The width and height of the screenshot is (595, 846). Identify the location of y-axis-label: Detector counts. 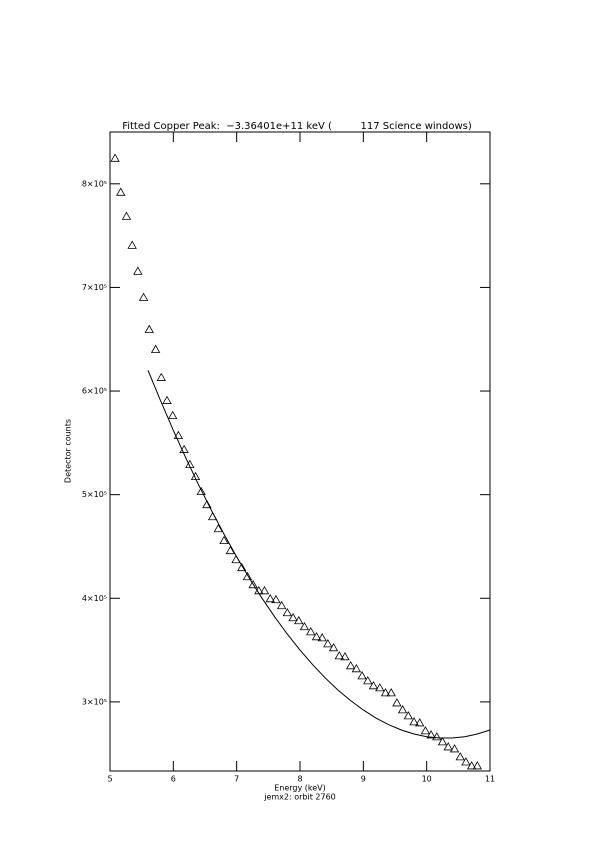
(68, 451).